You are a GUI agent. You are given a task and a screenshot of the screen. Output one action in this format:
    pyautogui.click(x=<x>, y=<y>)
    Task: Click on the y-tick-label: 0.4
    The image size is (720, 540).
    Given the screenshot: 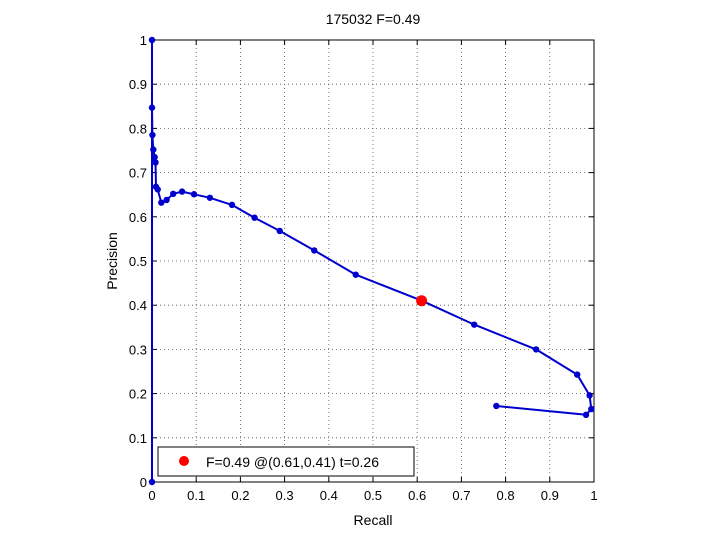 What is the action you would take?
    pyautogui.click(x=138, y=305)
    